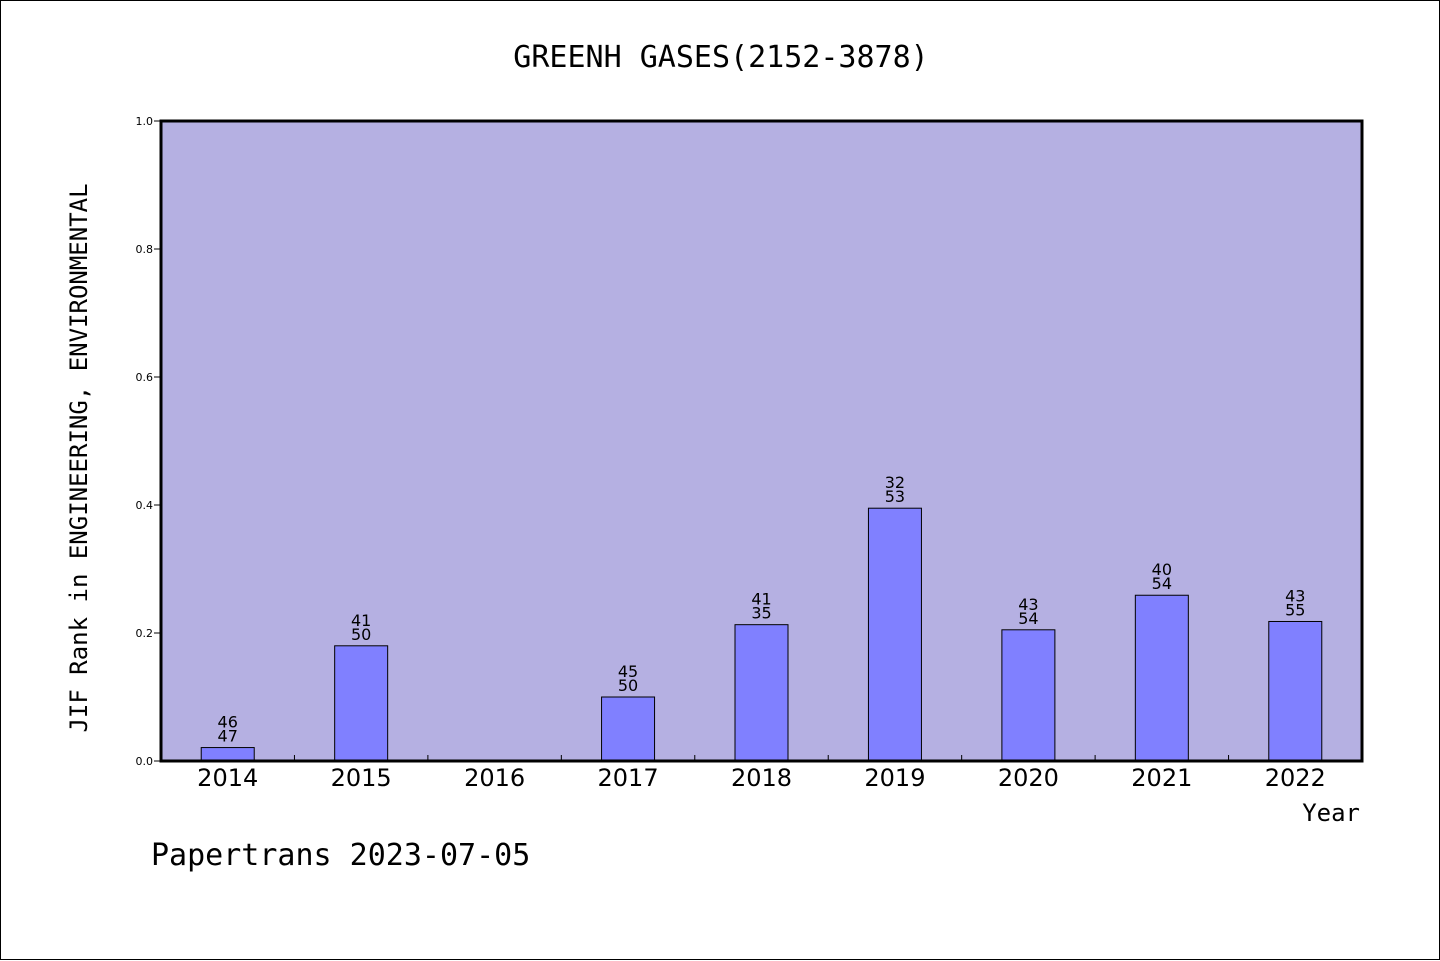  Describe the element at coordinates (340, 855) in the screenshot. I see `footer-credit: Papertrans 2023-07-05` at that location.